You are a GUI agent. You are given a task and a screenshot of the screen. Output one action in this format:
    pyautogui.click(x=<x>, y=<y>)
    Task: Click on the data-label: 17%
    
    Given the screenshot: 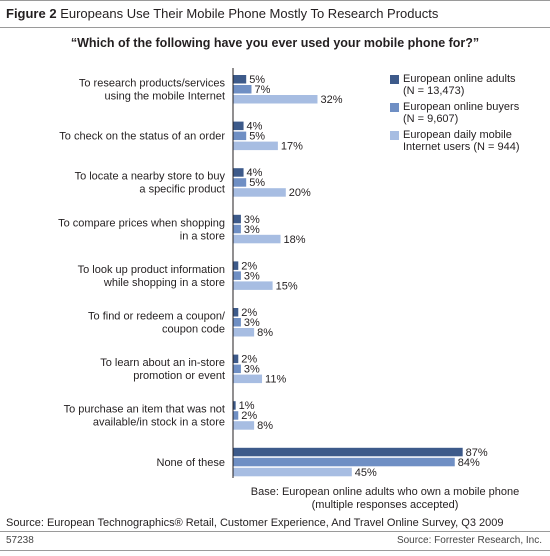 What is the action you would take?
    pyautogui.click(x=292, y=147)
    